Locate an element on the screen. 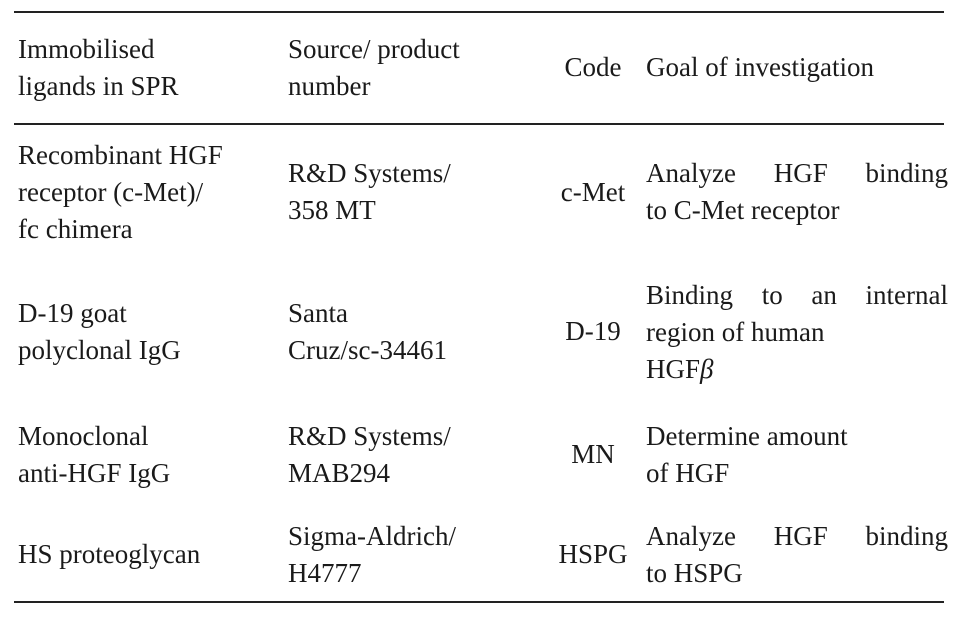 Image resolution: width=956 pixels, height=627 pixels. table-bottom-rule is located at coordinates (479, 602).